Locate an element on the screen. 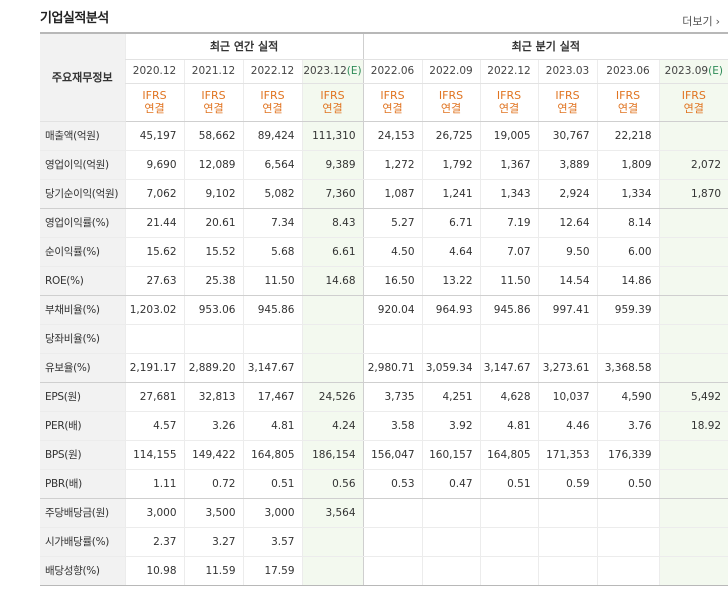 The width and height of the screenshot is (728, 591). table-cell: 16.50 is located at coordinates (392, 281).